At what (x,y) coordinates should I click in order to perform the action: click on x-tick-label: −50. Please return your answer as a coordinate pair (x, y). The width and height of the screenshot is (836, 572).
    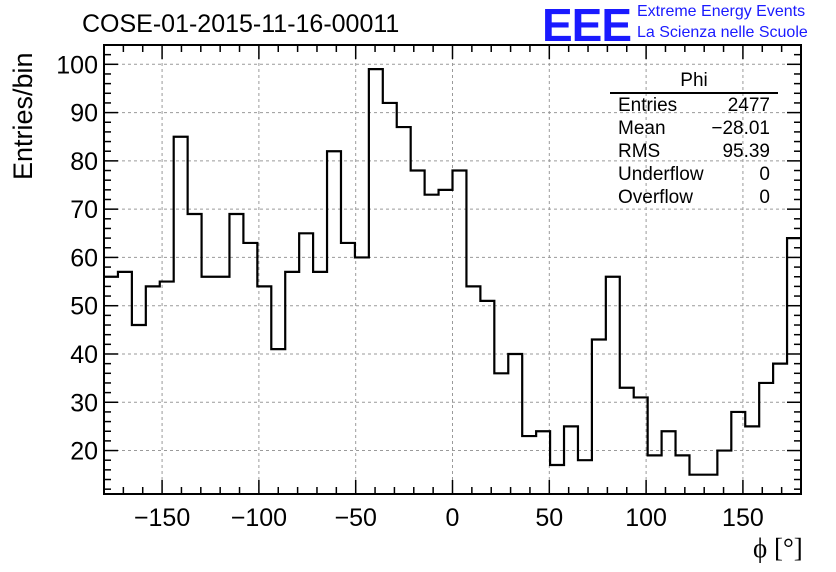
    Looking at the image, I should click on (355, 518).